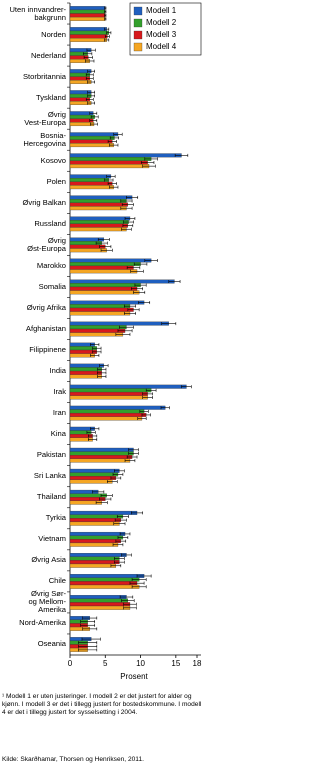  What do you see at coordinates (70, 663) in the screenshot?
I see `x-tick-label: 0` at bounding box center [70, 663].